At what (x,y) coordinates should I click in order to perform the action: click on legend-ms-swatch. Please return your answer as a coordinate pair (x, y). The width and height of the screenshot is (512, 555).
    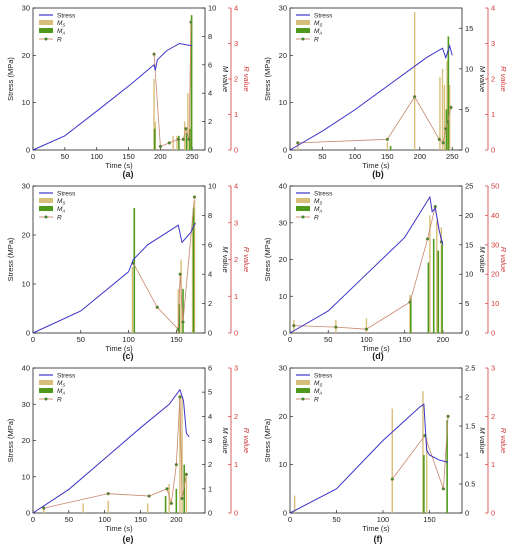
    Looking at the image, I should click on (46, 200).